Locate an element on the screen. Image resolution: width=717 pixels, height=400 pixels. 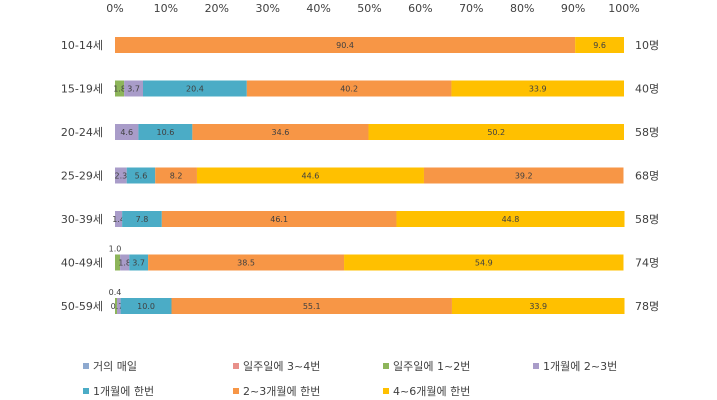
x-tick-label: 30% is located at coordinates (267, 8).